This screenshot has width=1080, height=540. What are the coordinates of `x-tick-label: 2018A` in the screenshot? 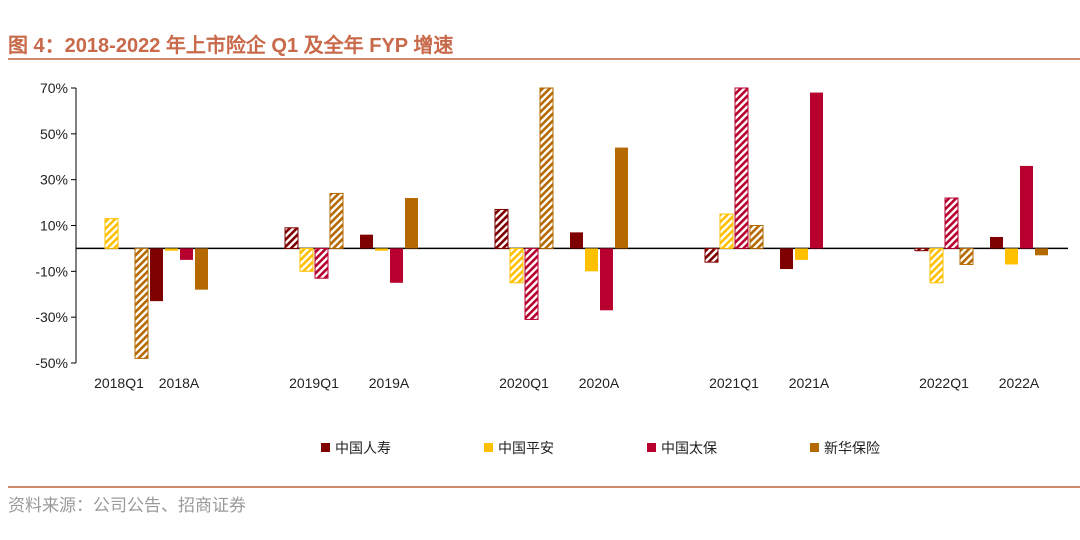 It's located at (179, 383).